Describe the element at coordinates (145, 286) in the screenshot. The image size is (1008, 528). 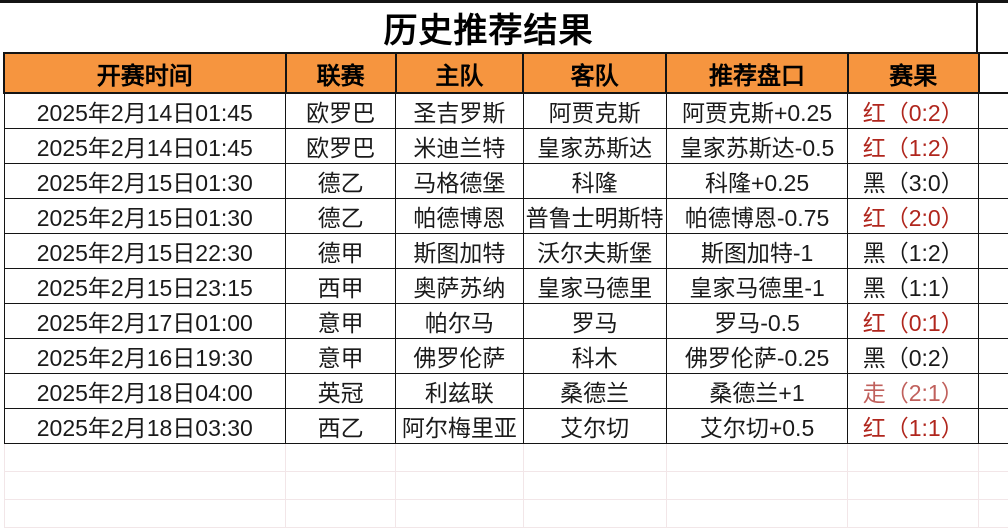
I see `cell-time: 2025年2月15日23:15` at that location.